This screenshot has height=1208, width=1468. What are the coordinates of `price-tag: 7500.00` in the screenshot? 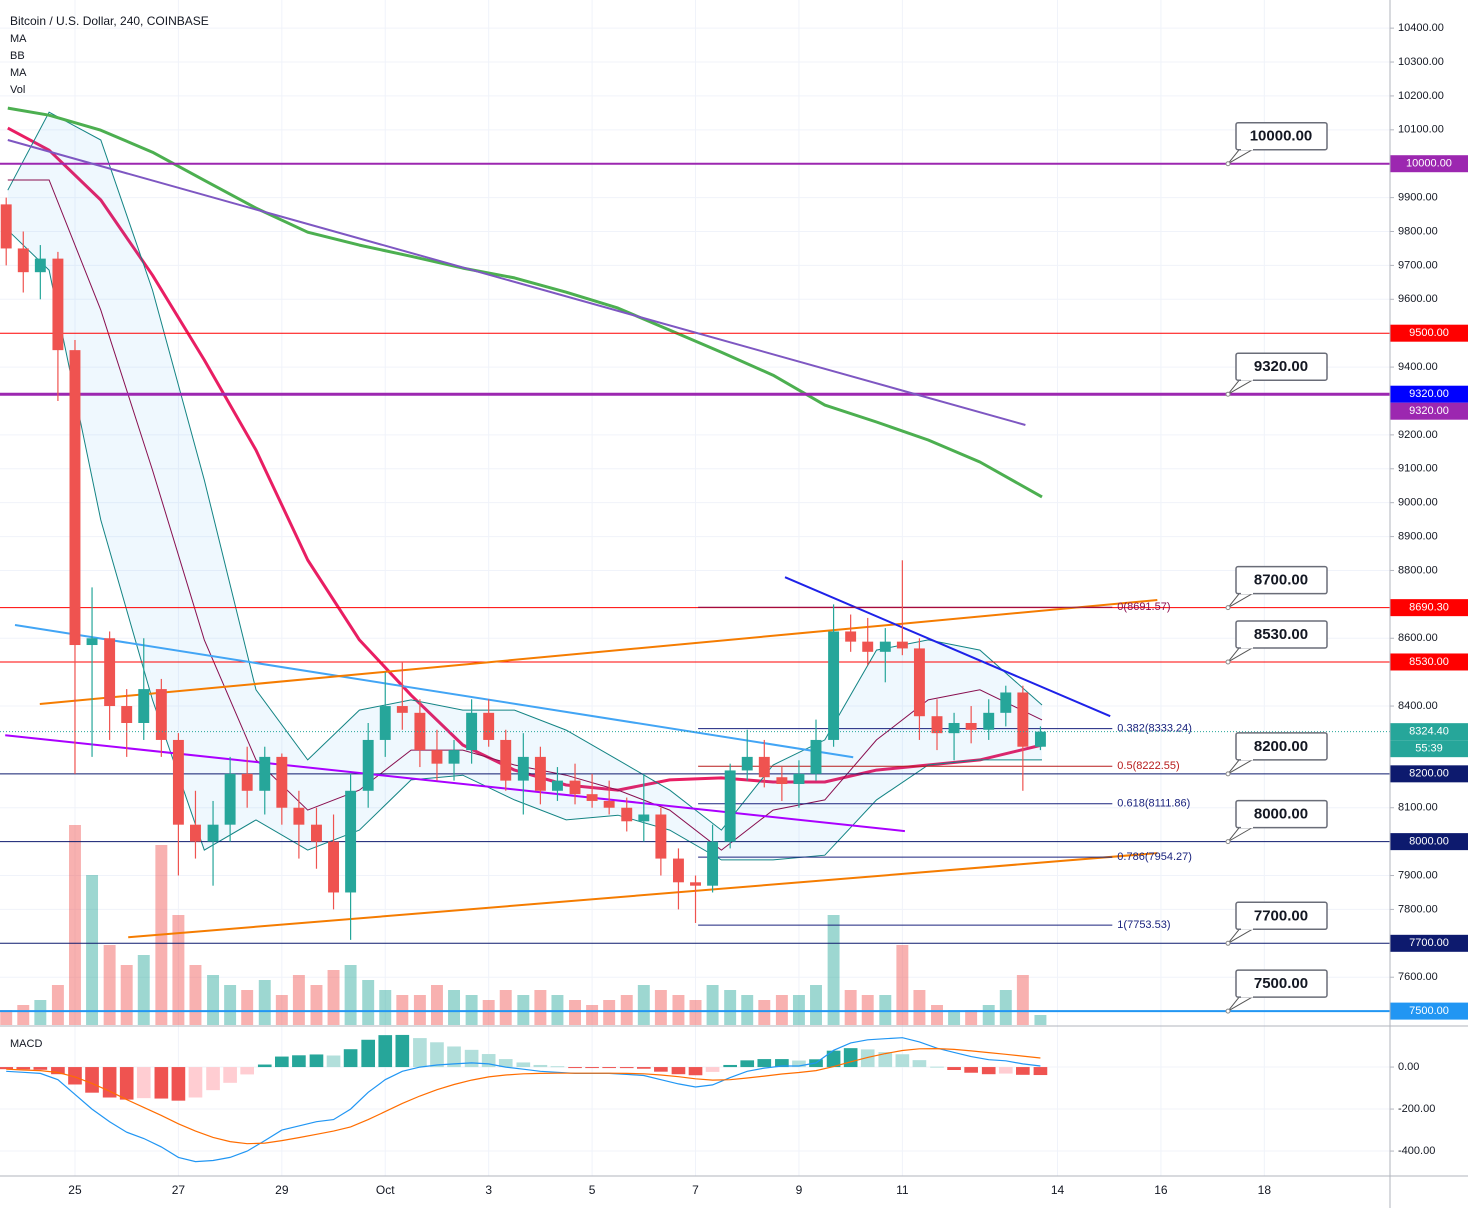 It's located at (1429, 1011).